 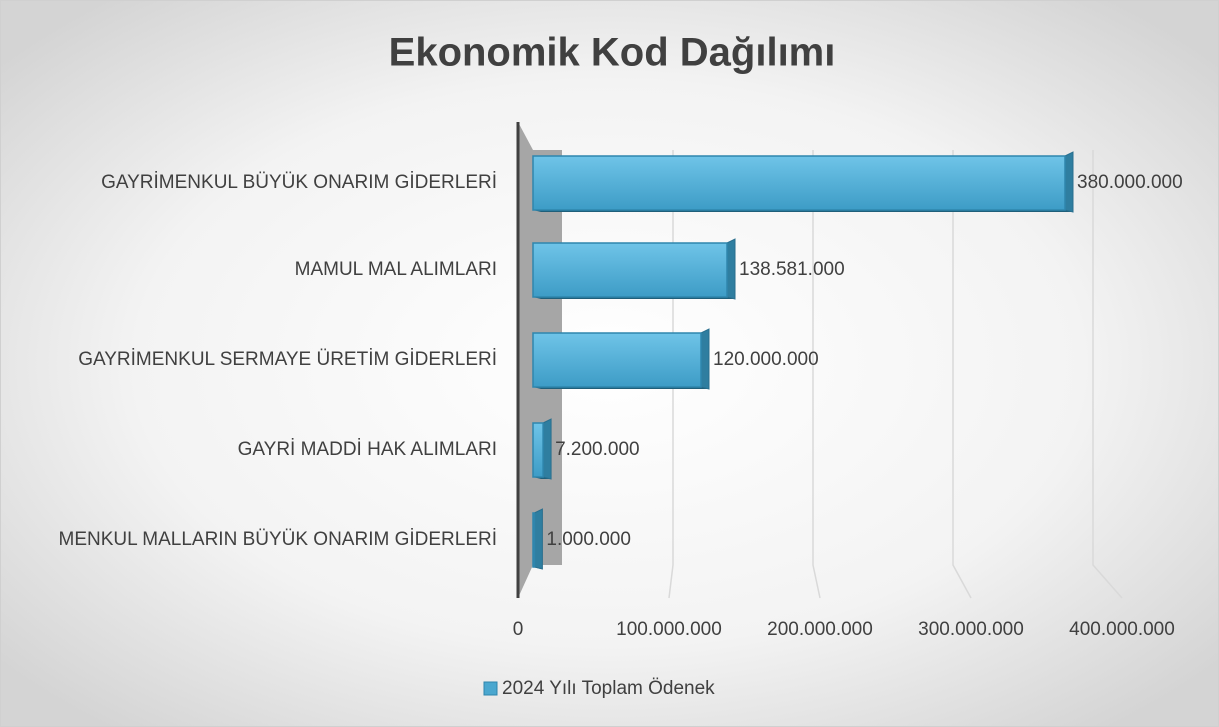 What do you see at coordinates (396, 269) in the screenshot?
I see `category-label: MAMUL MAL ALIMLARI` at bounding box center [396, 269].